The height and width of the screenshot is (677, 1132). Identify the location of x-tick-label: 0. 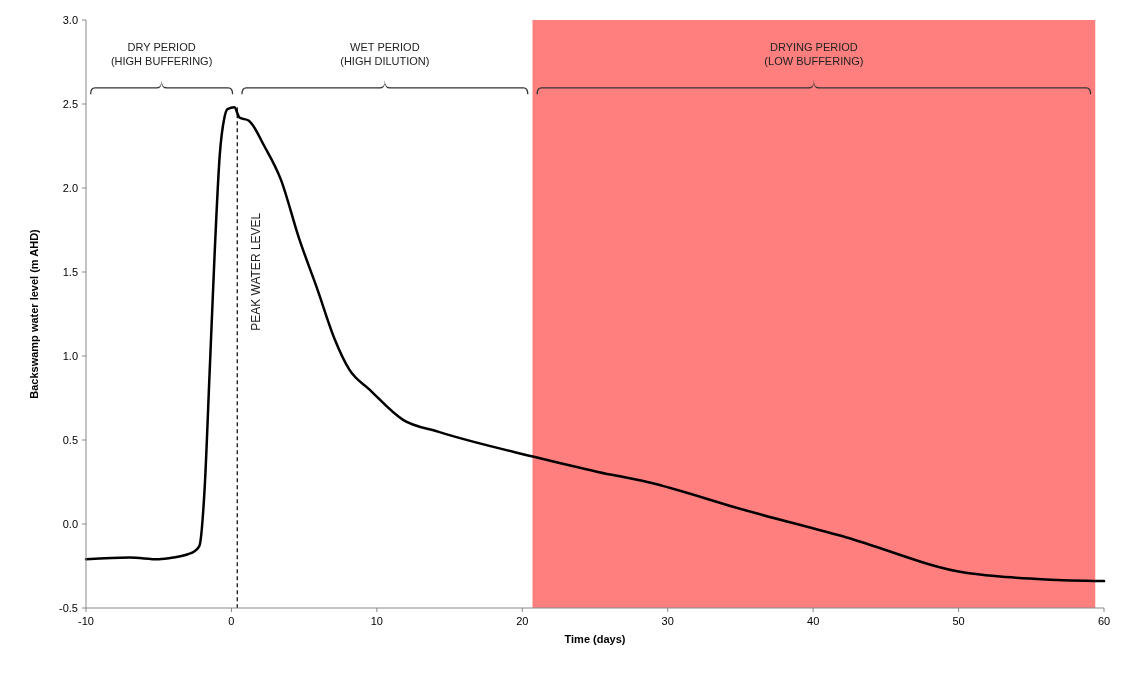
(231, 621).